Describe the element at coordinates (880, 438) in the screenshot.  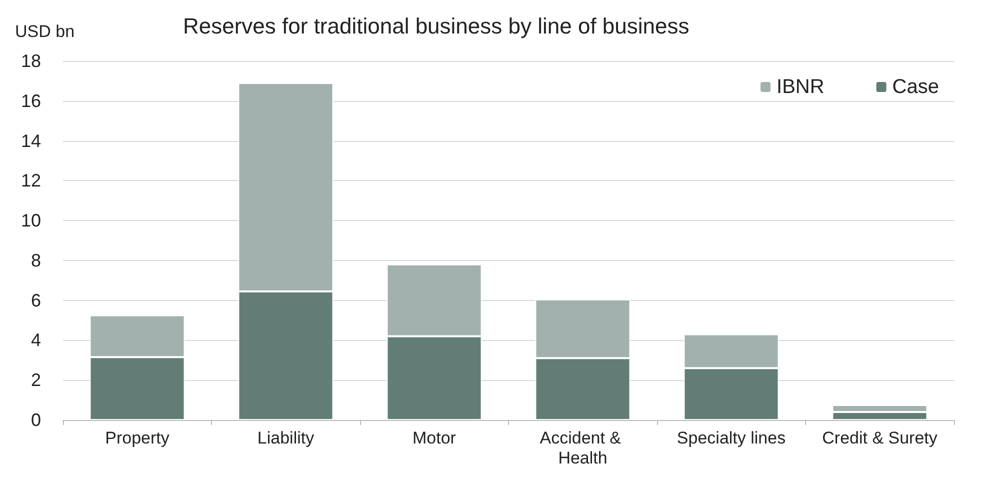
I see `x-tick-label: Credit & Surety` at that location.